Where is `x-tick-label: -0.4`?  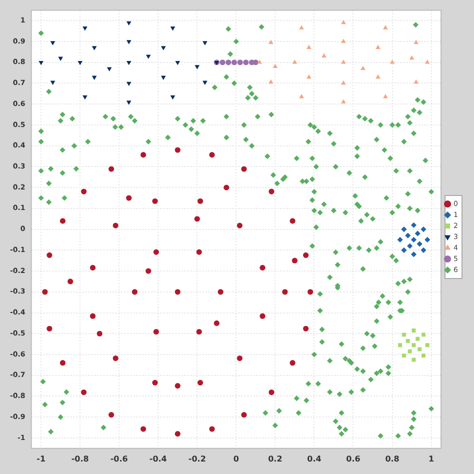 x-tick-label: -0.4 is located at coordinates (158, 459).